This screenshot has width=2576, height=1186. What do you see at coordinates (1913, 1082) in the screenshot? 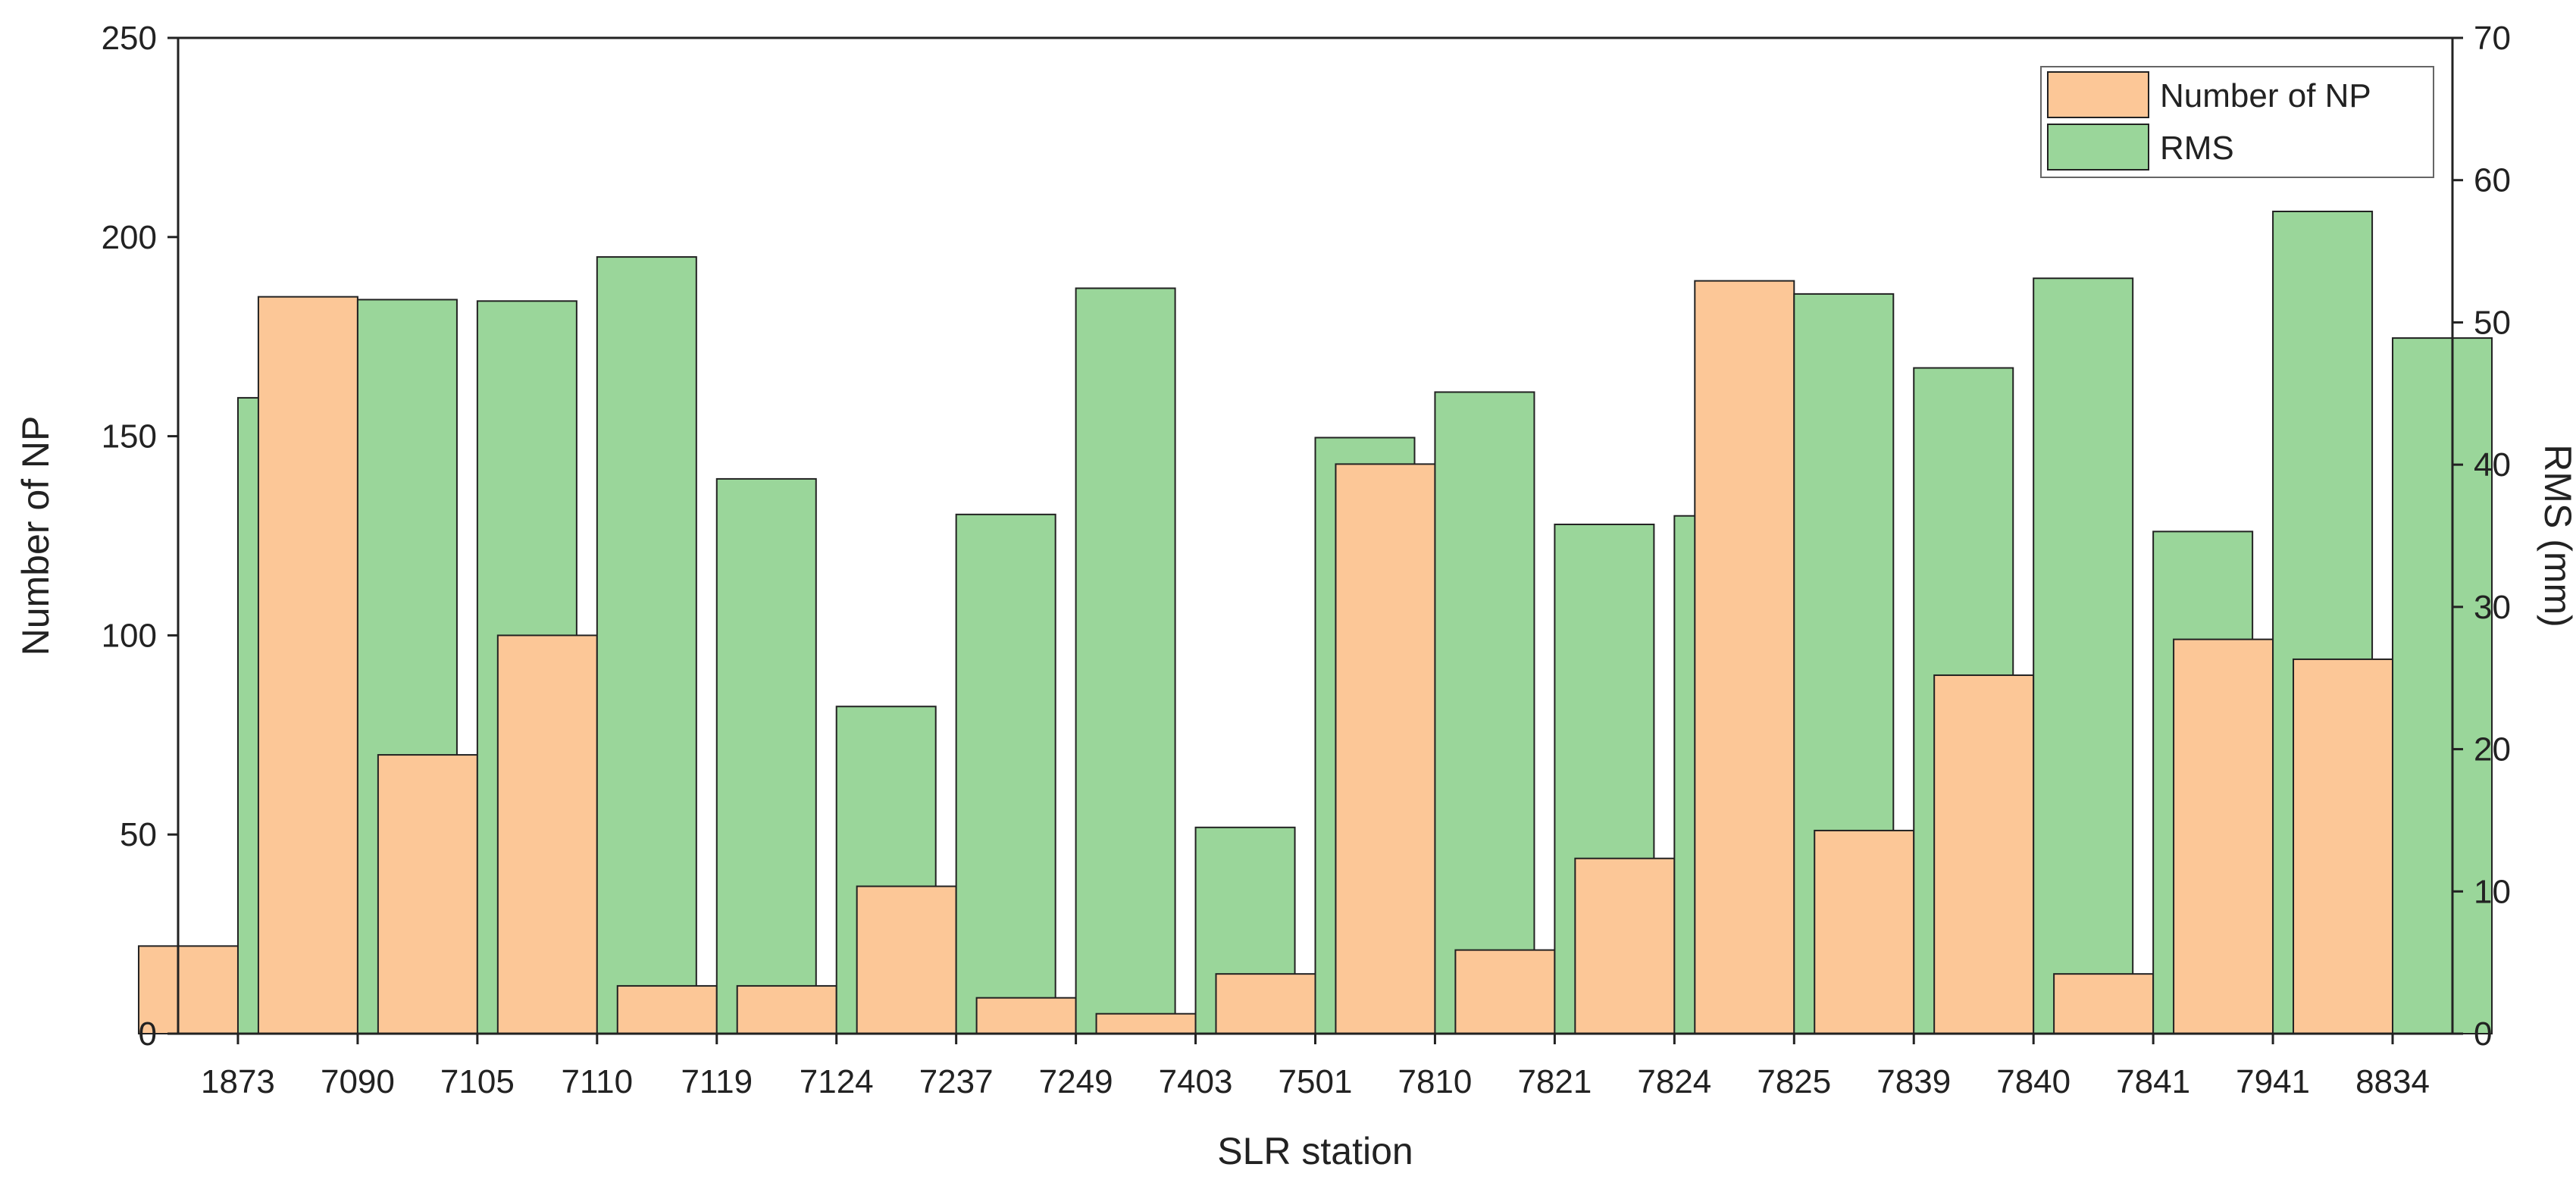
I see `x-tick-label: 7839` at bounding box center [1913, 1082].